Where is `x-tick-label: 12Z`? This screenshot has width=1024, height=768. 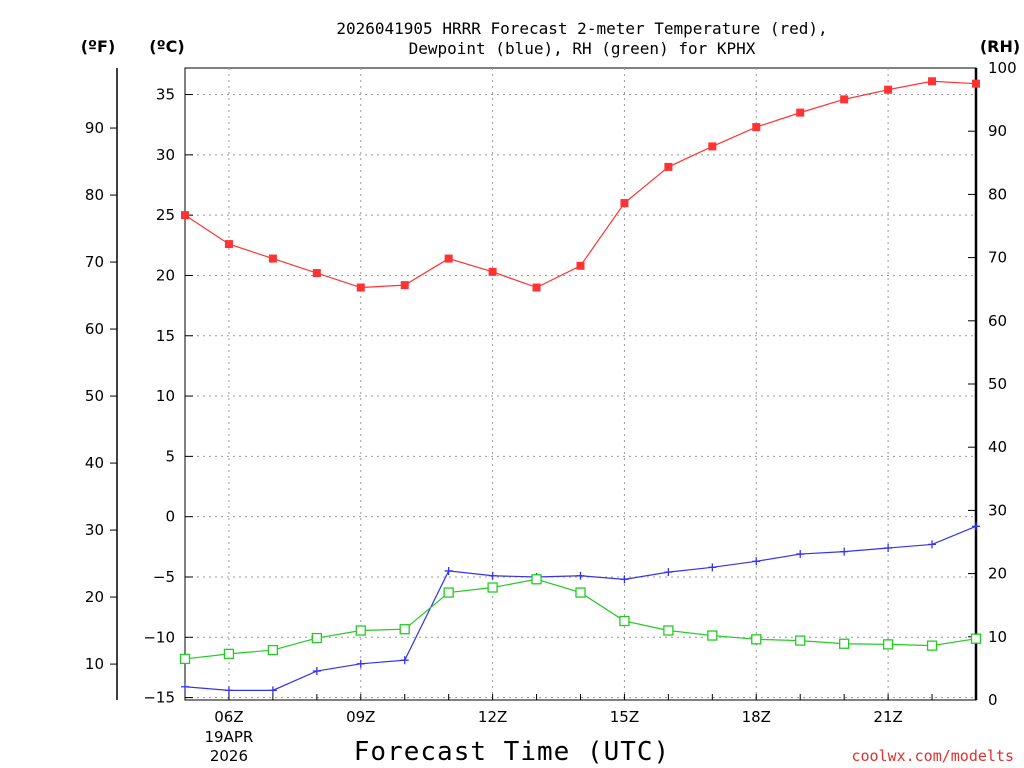 x-tick-label: 12Z is located at coordinates (492, 717).